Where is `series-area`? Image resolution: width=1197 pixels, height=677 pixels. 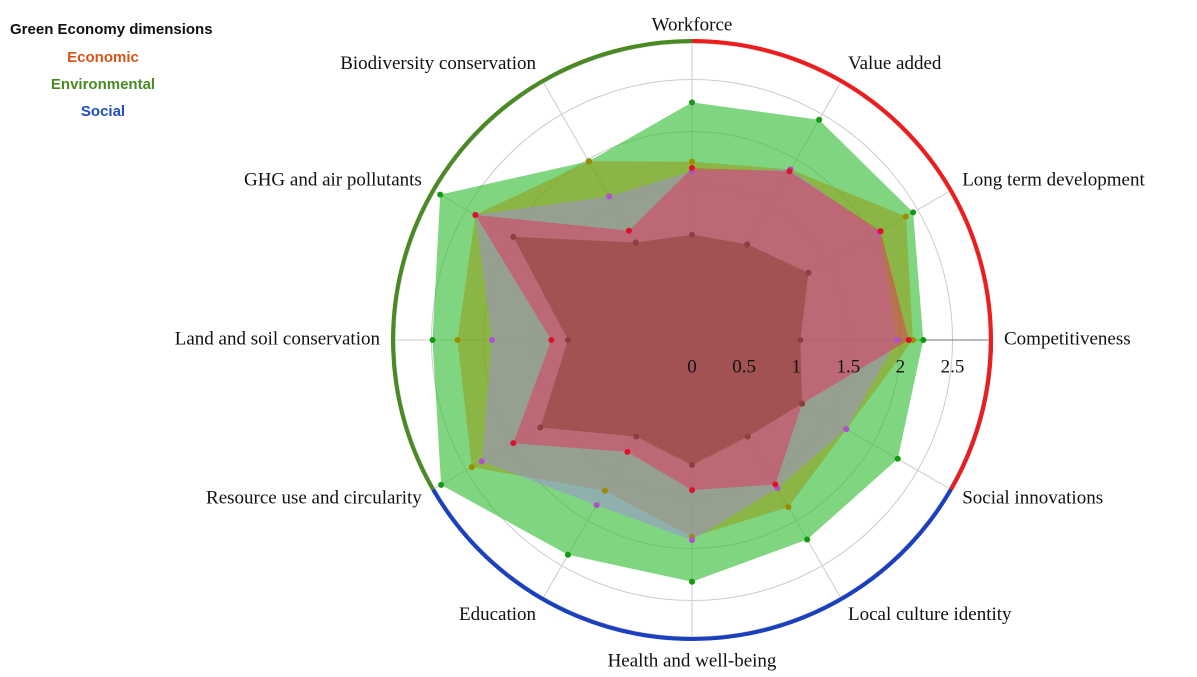 series-area is located at coordinates (661, 350).